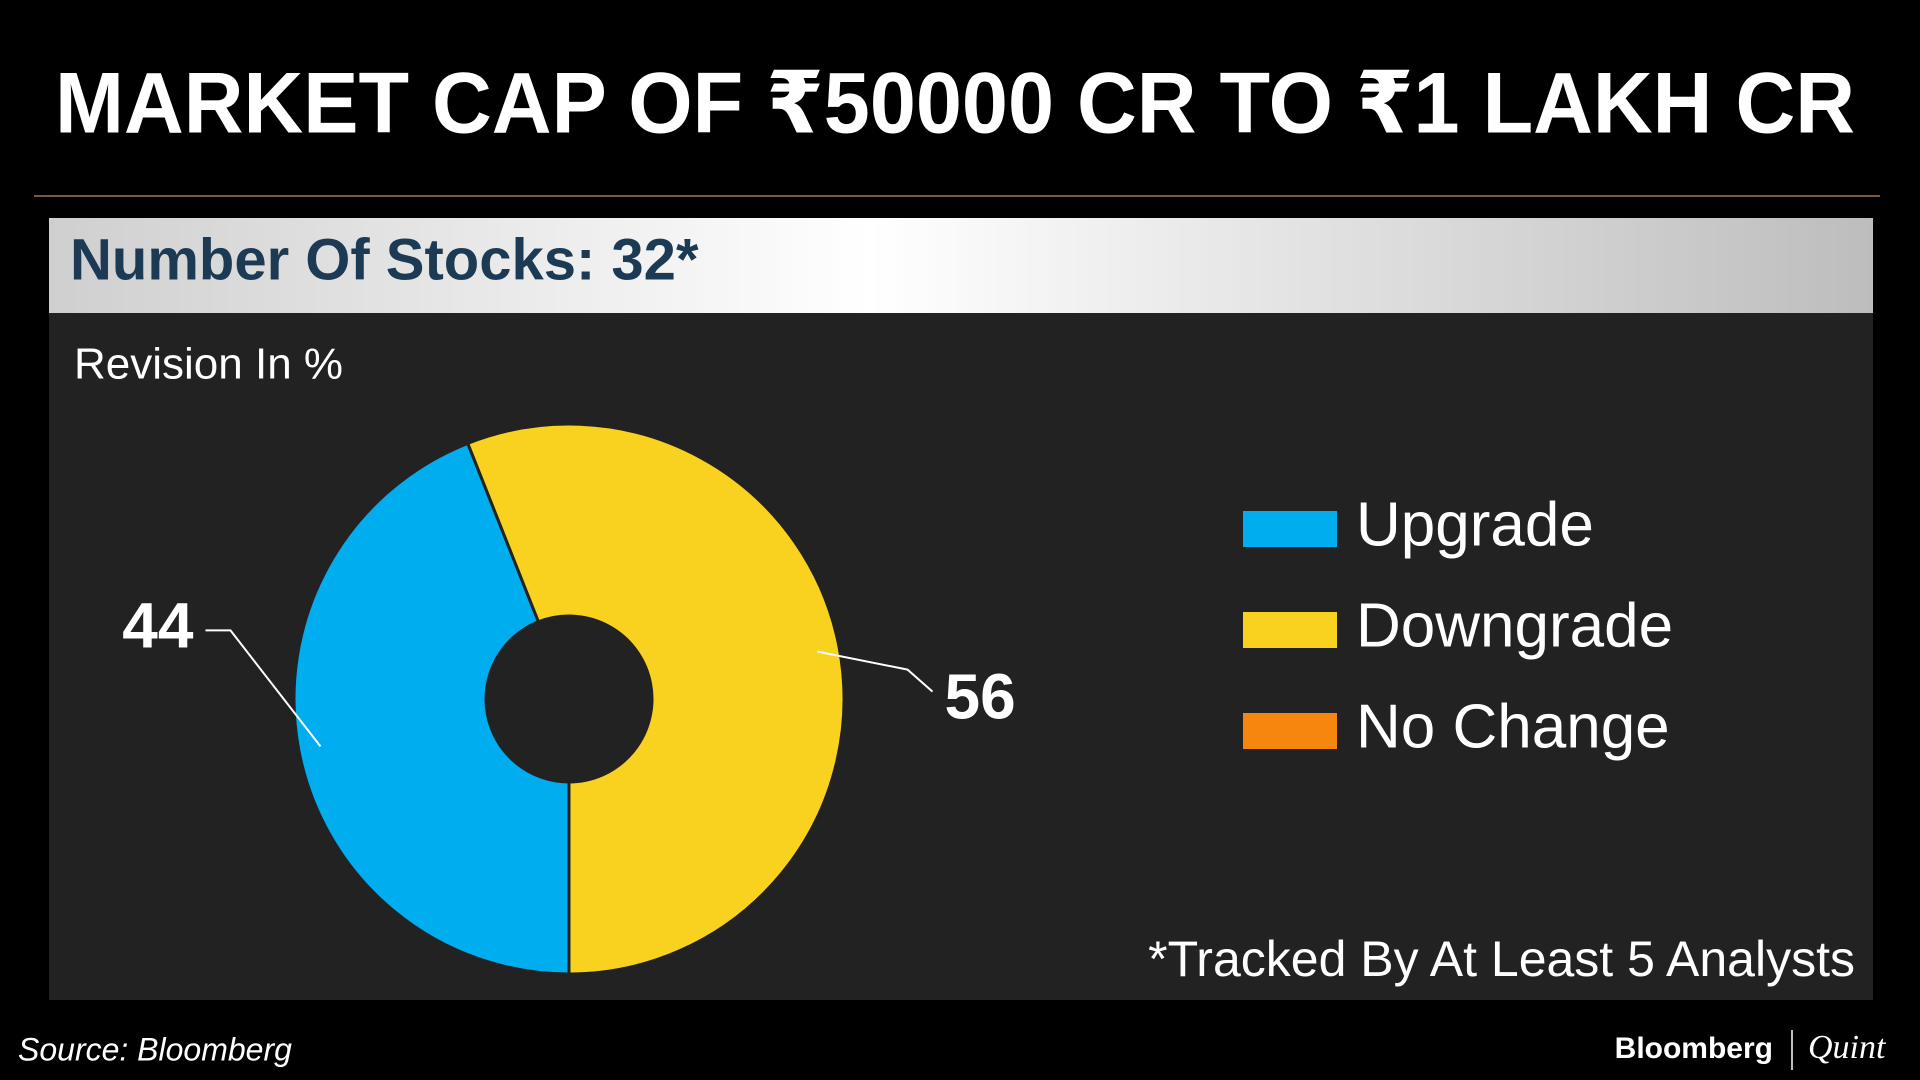 Image resolution: width=1920 pixels, height=1080 pixels. What do you see at coordinates (1501, 959) in the screenshot?
I see `footnote: *Tracked By At Least 5 Analysts` at bounding box center [1501, 959].